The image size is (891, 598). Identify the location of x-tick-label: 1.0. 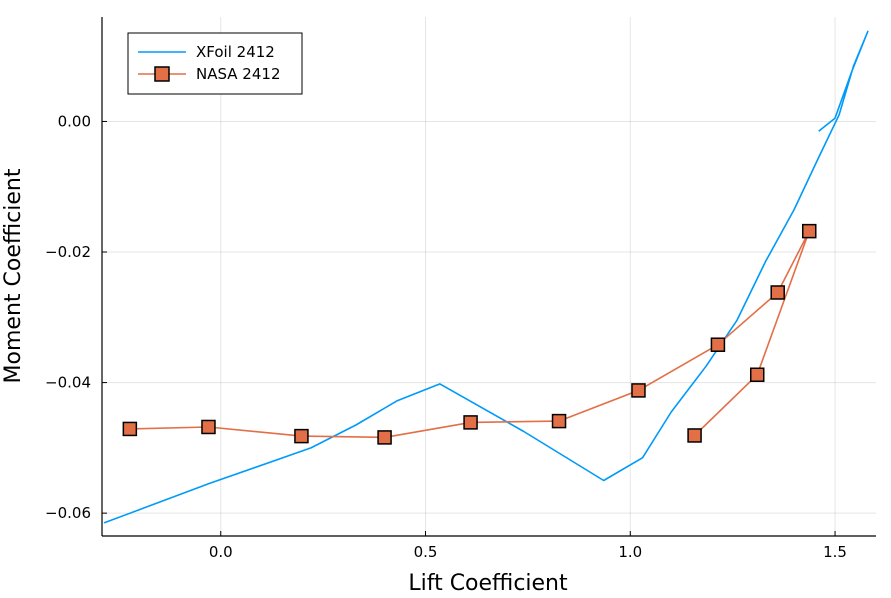
(630, 552).